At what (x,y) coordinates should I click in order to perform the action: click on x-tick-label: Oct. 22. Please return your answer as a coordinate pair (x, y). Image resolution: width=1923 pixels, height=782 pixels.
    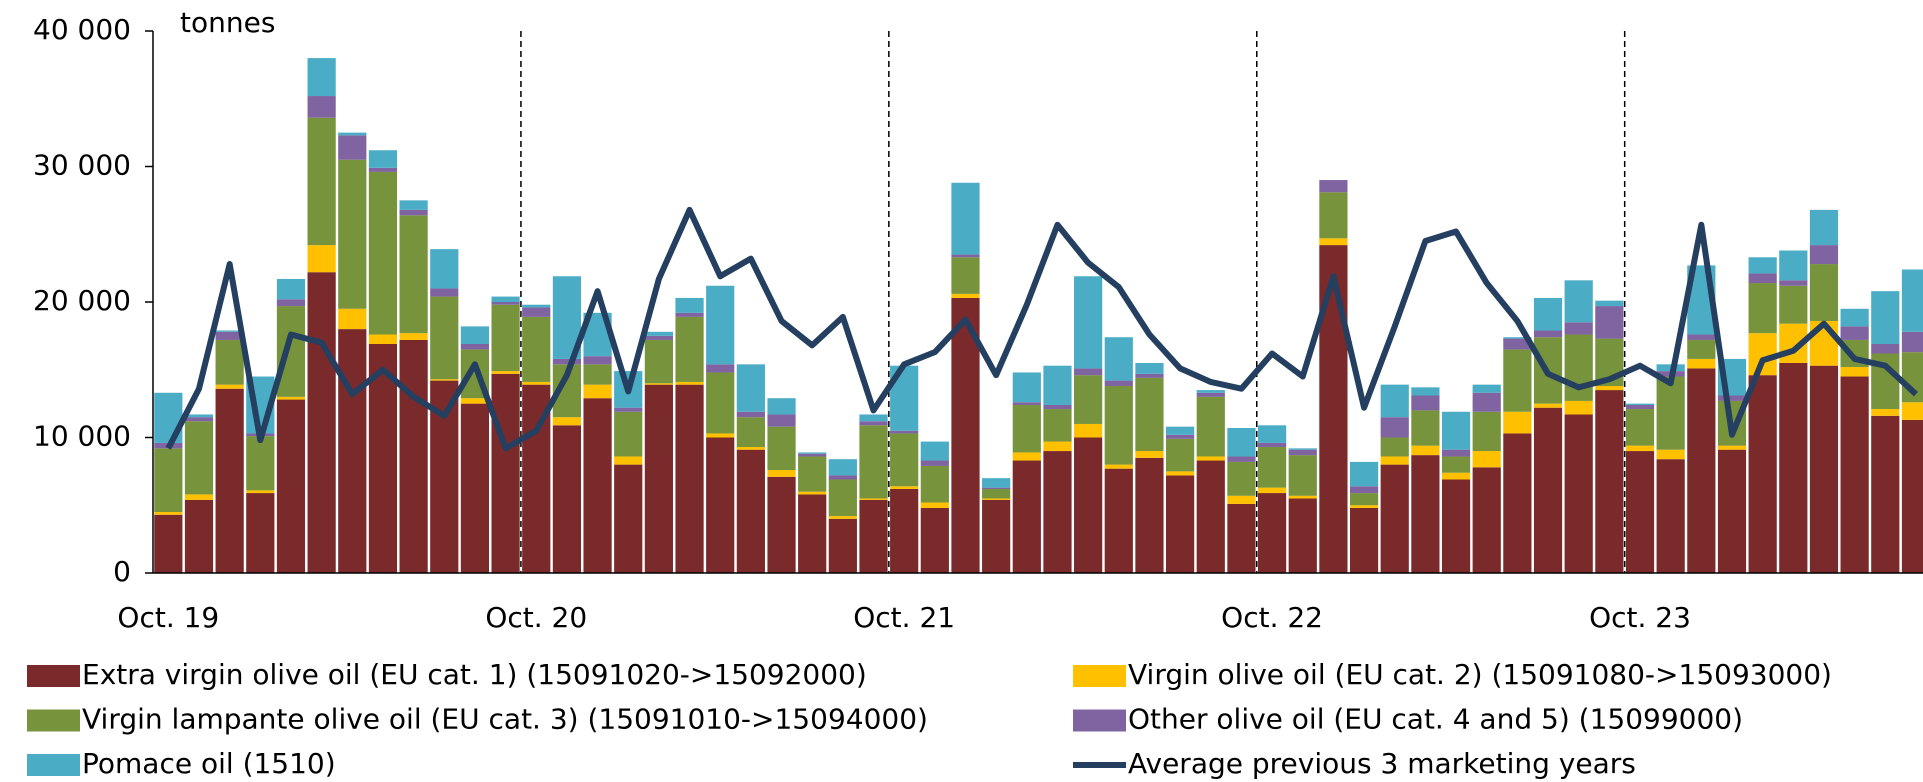
    Looking at the image, I should click on (1272, 617).